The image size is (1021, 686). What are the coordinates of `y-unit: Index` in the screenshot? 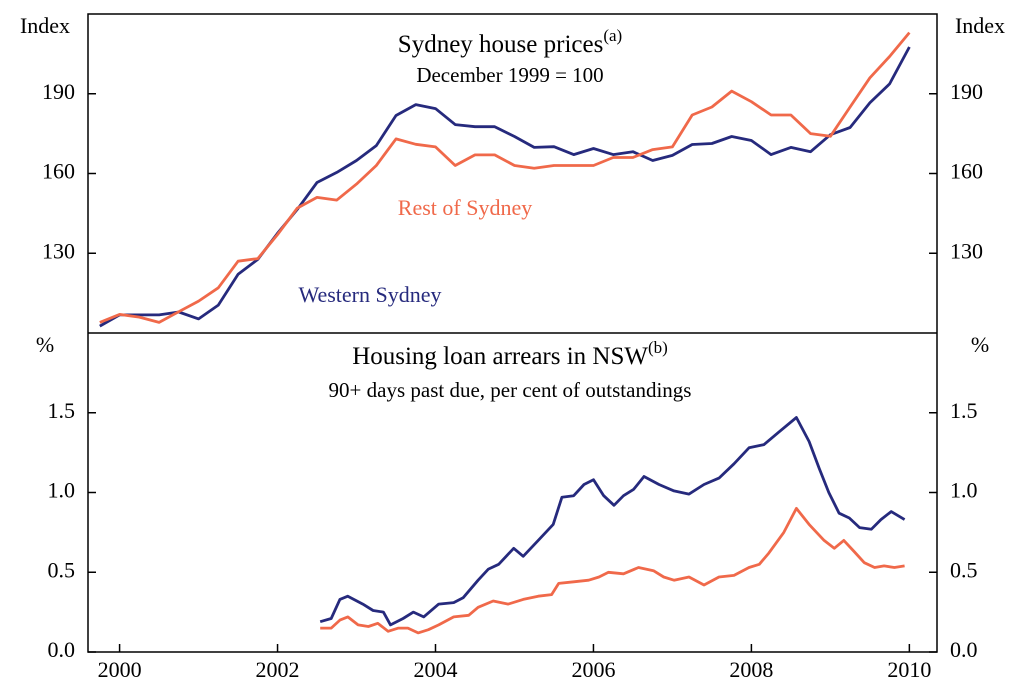 It's located at (45, 25).